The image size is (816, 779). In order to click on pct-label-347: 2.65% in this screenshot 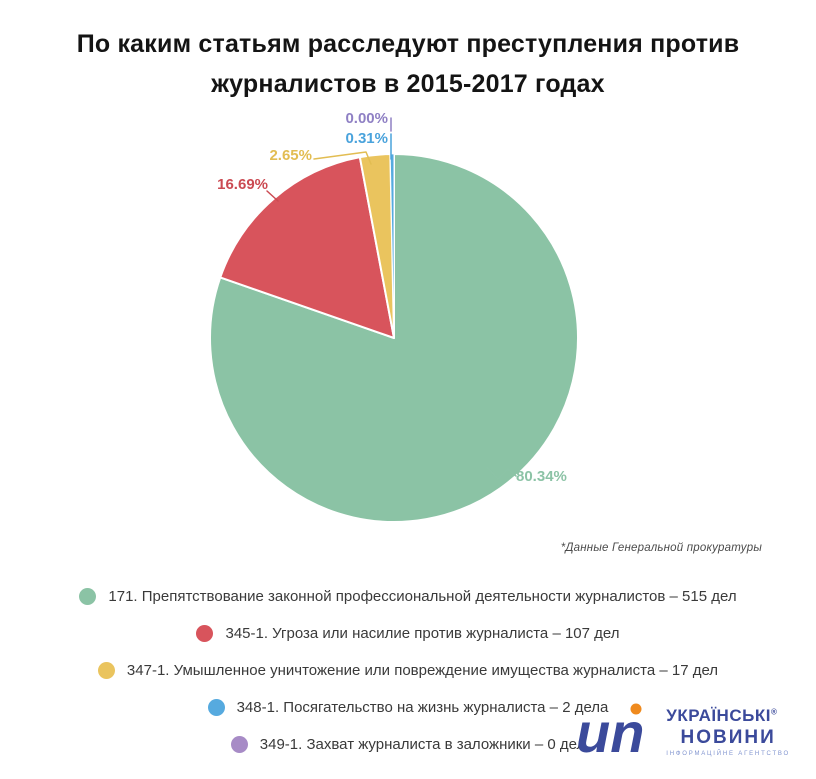, I will do `click(290, 155)`.